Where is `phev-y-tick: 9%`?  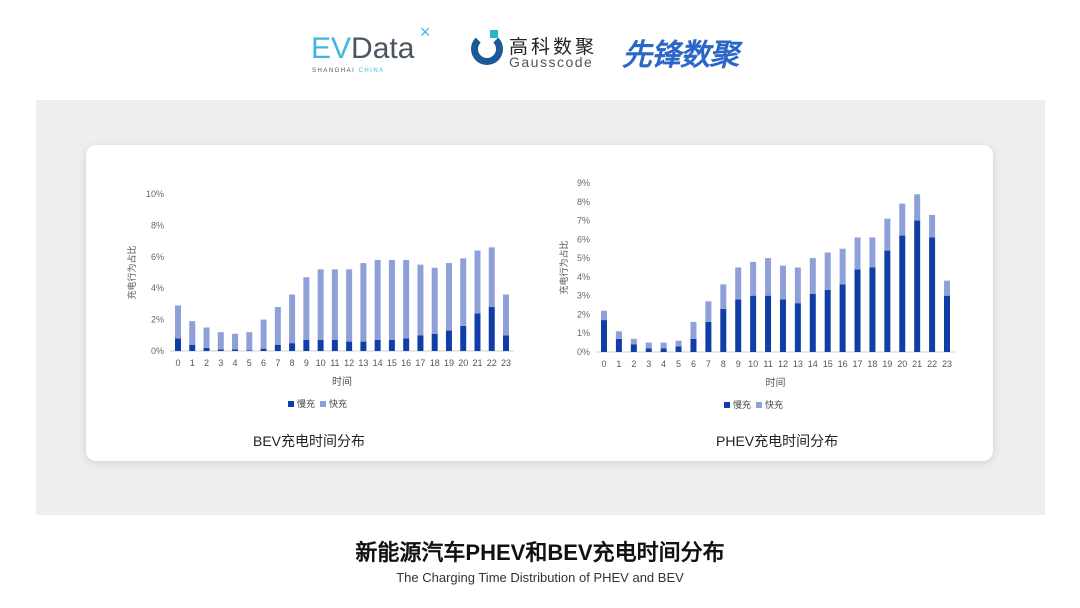 phev-y-tick: 9% is located at coordinates (583, 183).